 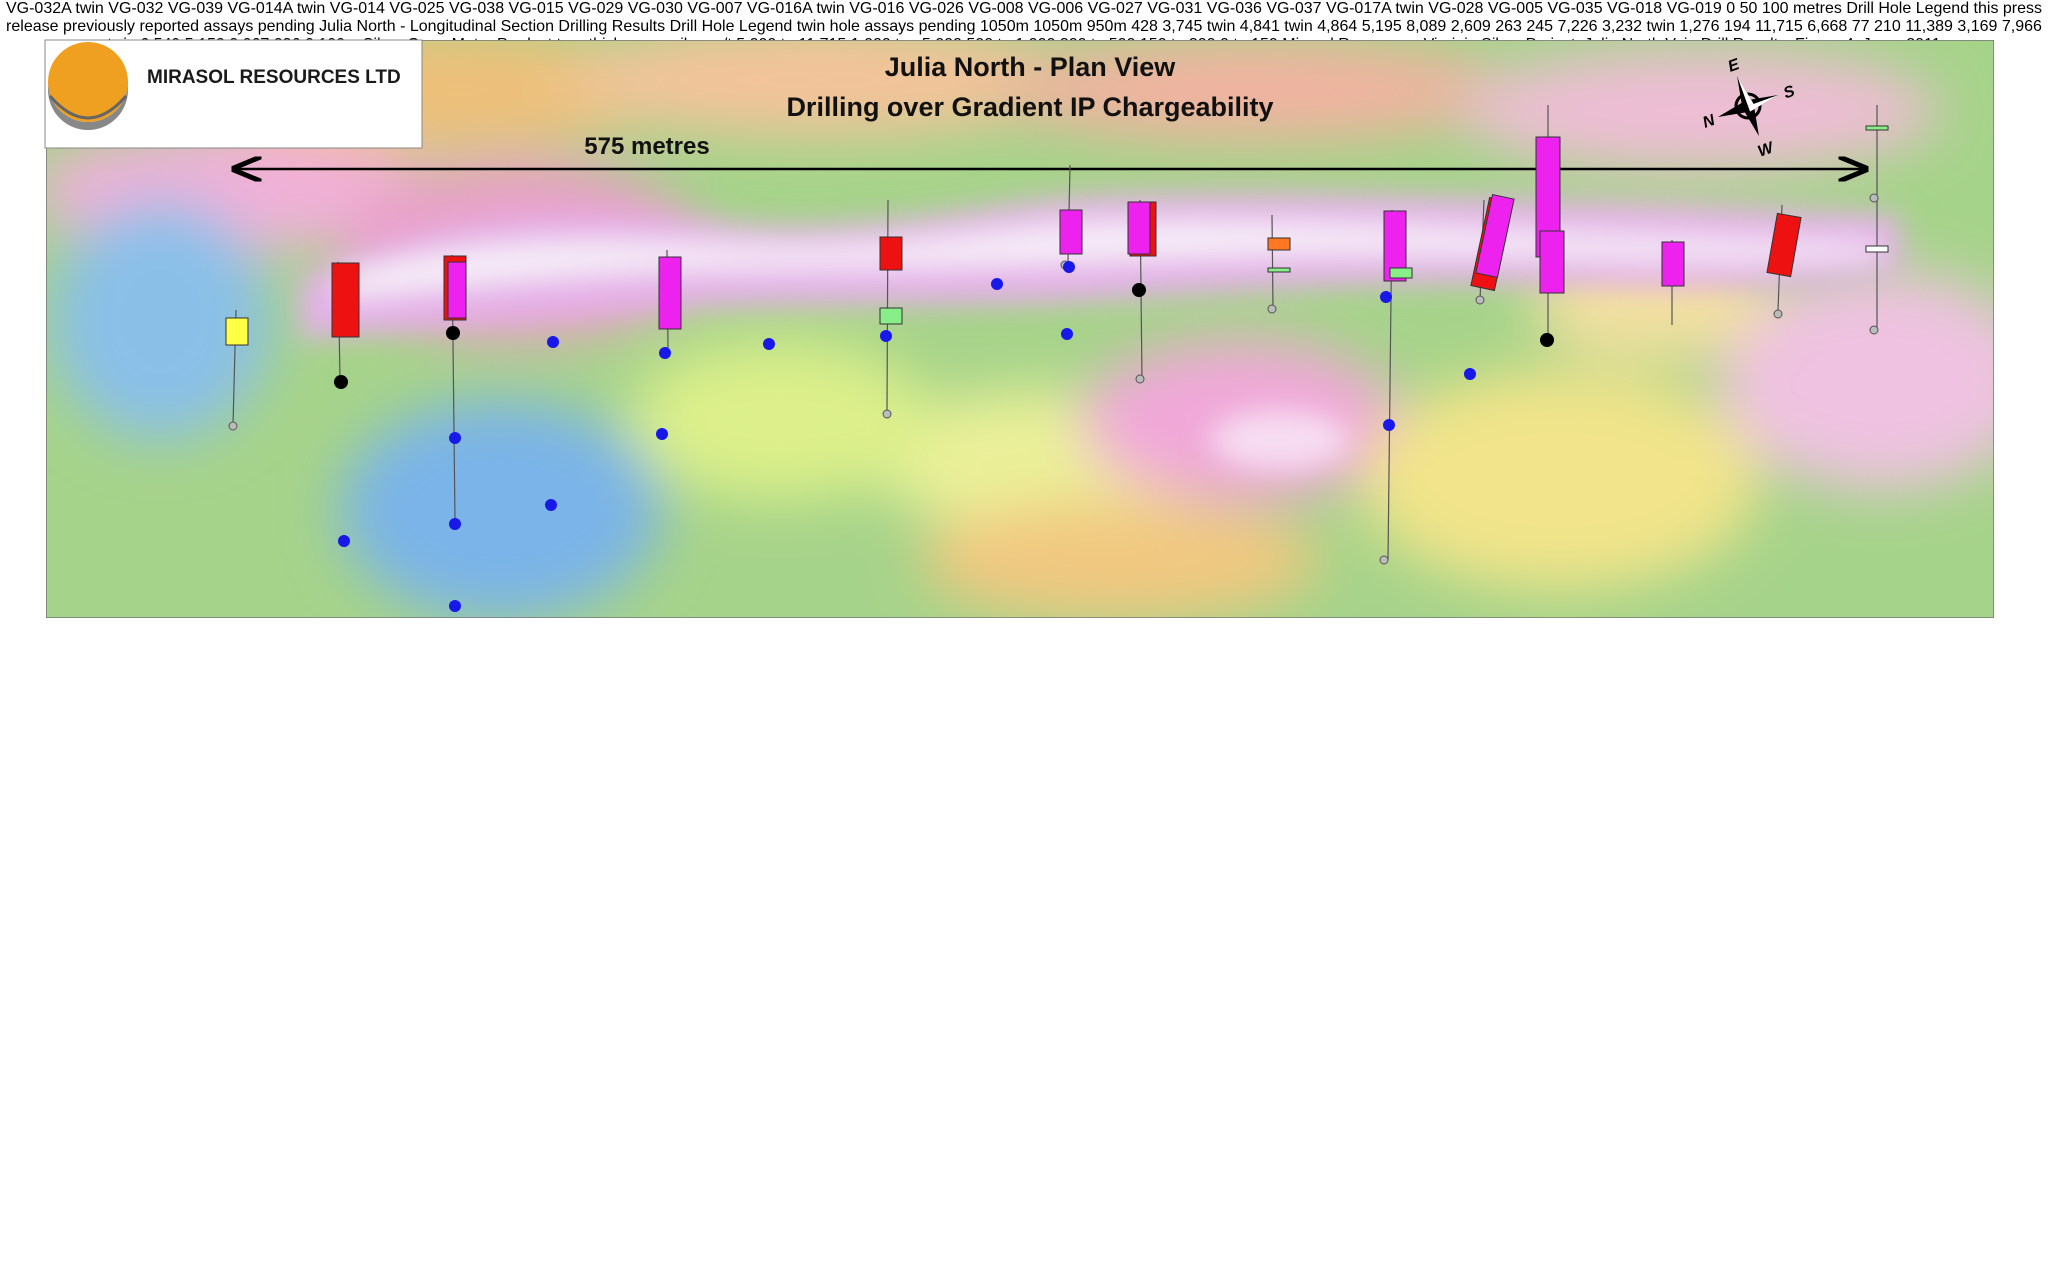 What do you see at coordinates (2021, 26) in the screenshot?
I see `gmp-value: 7,966` at bounding box center [2021, 26].